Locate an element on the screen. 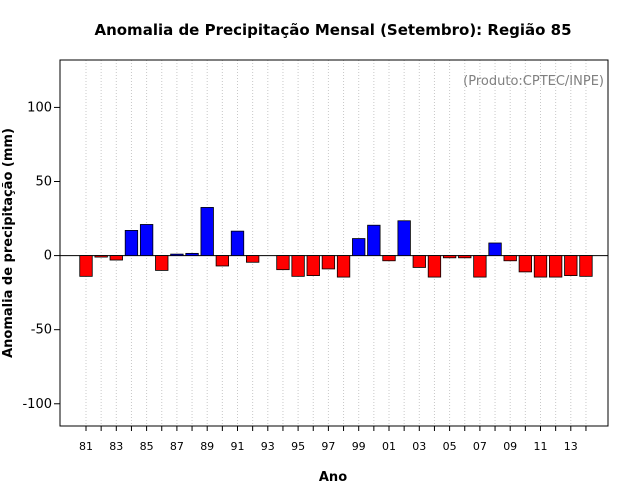 The width and height of the screenshot is (640, 500). x-axis: 81 83 85 87 89 91 93 95 97 99 01 03 05 07 09 11 13 is located at coordinates (333, 439).